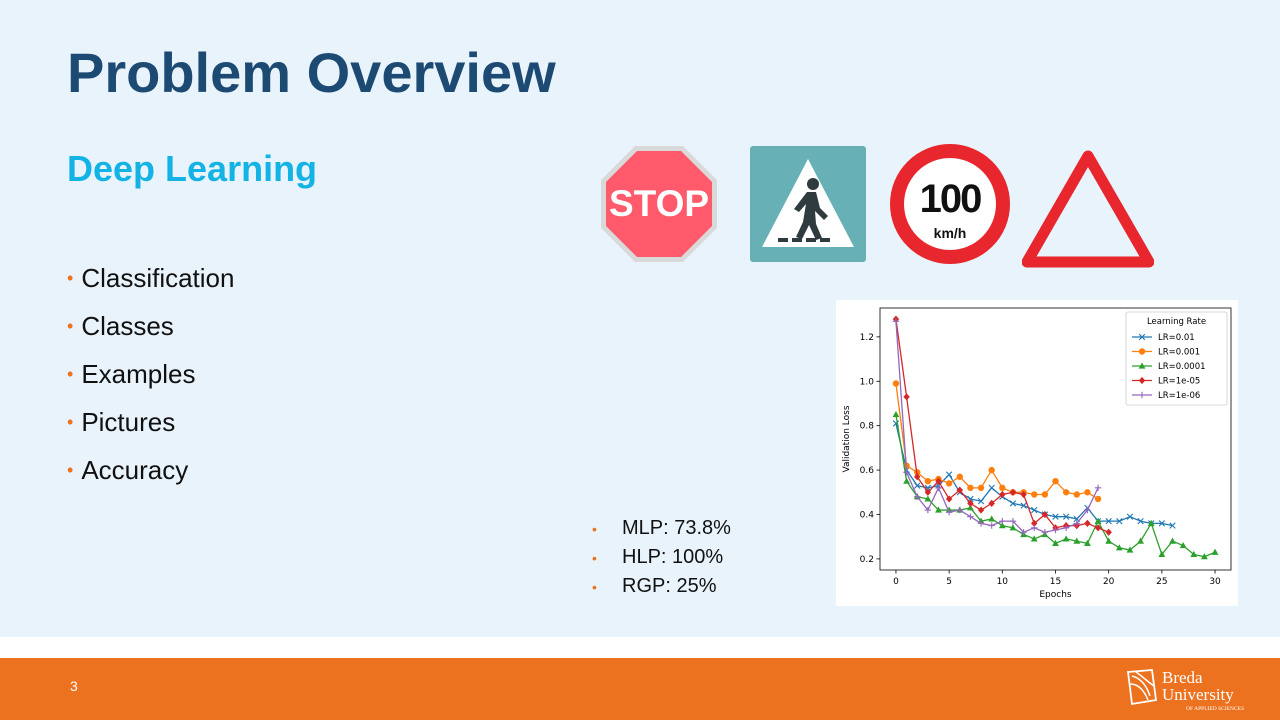  What do you see at coordinates (1215, 582) in the screenshot?
I see `x-tick-label: 30` at bounding box center [1215, 582].